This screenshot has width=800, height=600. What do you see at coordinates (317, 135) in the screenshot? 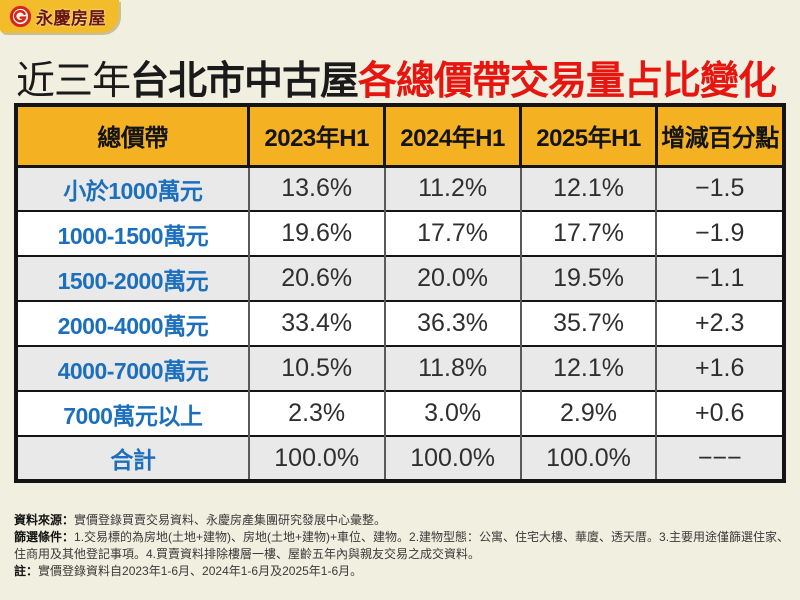
I see `column-header-2023h1: 2023年H1` at bounding box center [317, 135].